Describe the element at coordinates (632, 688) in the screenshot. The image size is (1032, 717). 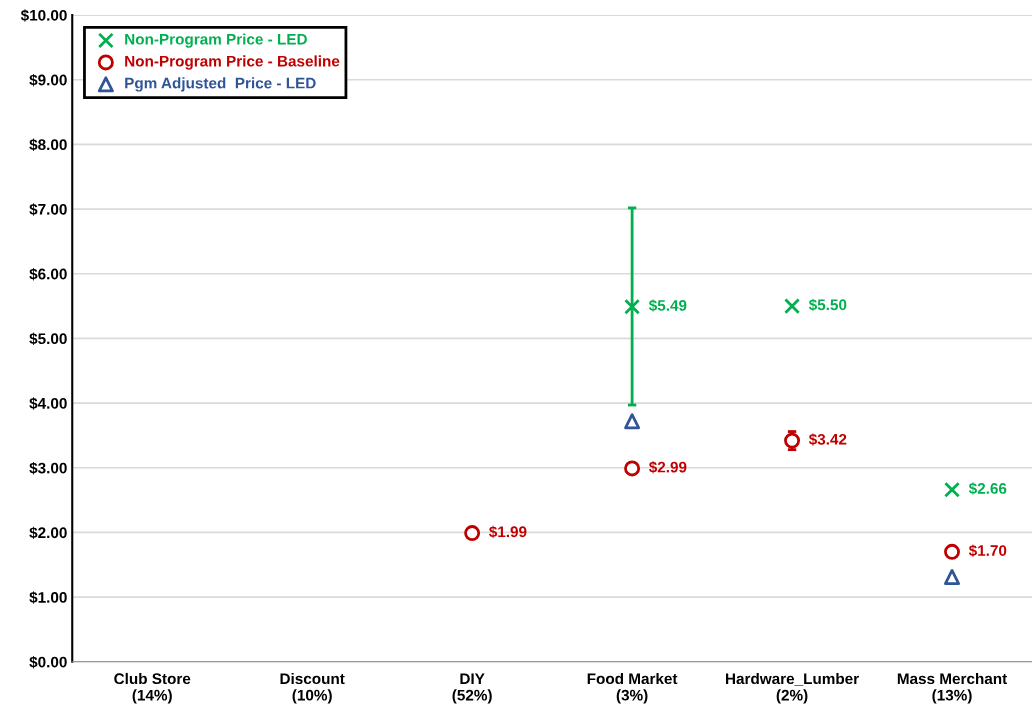
I see `x-tick-label: Food Market (3%)` at that location.